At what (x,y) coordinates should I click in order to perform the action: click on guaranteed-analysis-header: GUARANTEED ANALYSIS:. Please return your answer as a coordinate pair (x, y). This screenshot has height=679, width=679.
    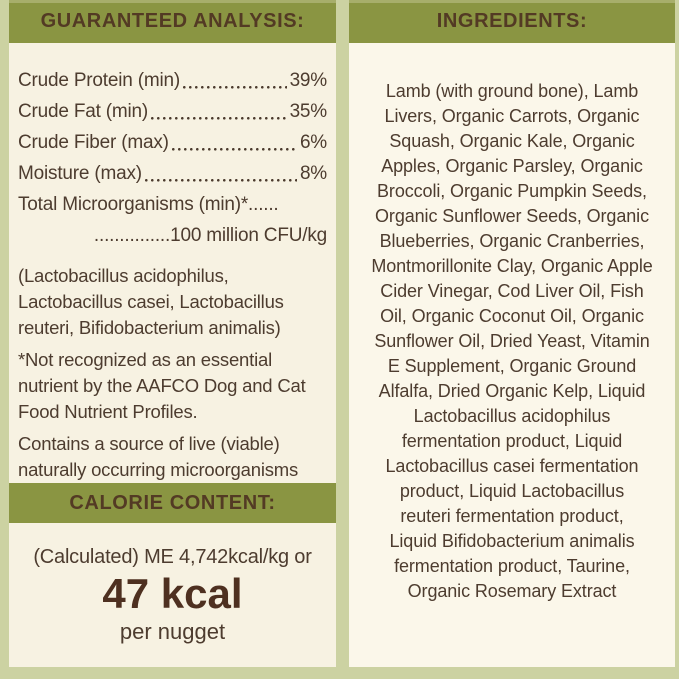
    Looking at the image, I should click on (172, 21).